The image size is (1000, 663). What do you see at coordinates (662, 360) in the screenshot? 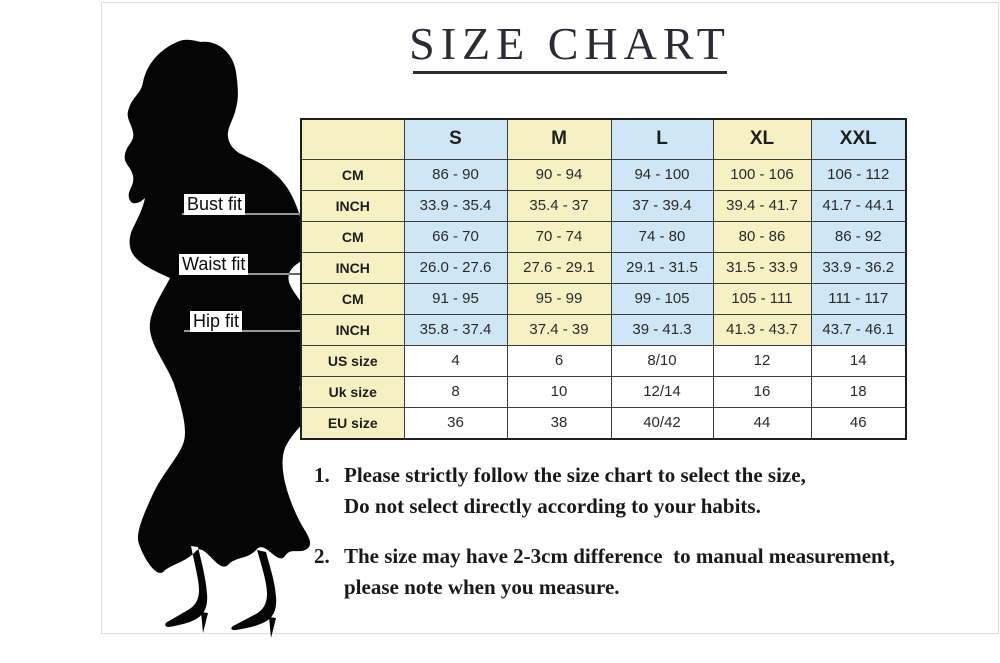
I see `size-value-cell: 8/10` at bounding box center [662, 360].